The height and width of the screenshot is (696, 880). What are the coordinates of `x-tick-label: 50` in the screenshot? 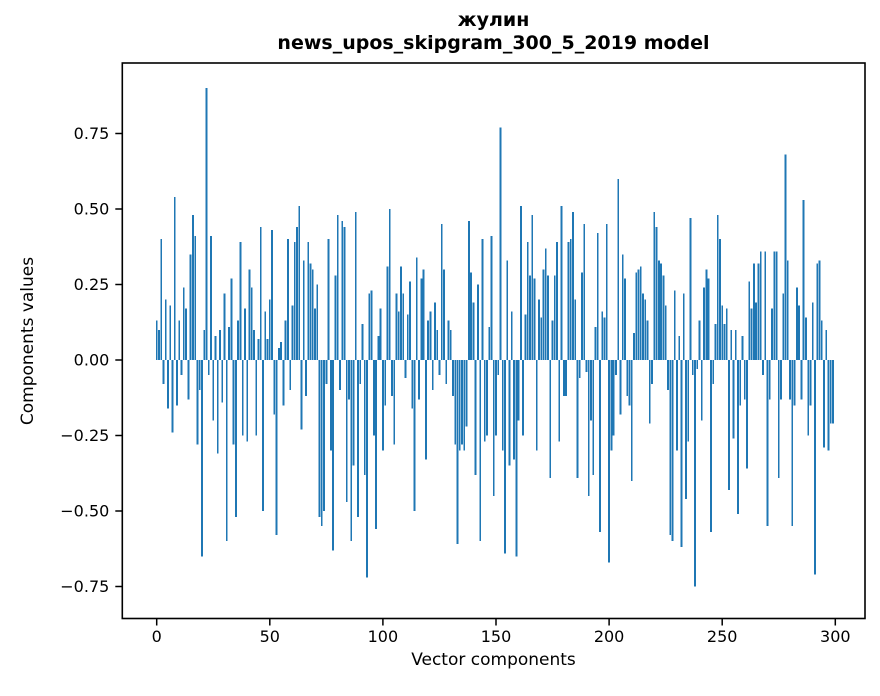 It's located at (270, 636).